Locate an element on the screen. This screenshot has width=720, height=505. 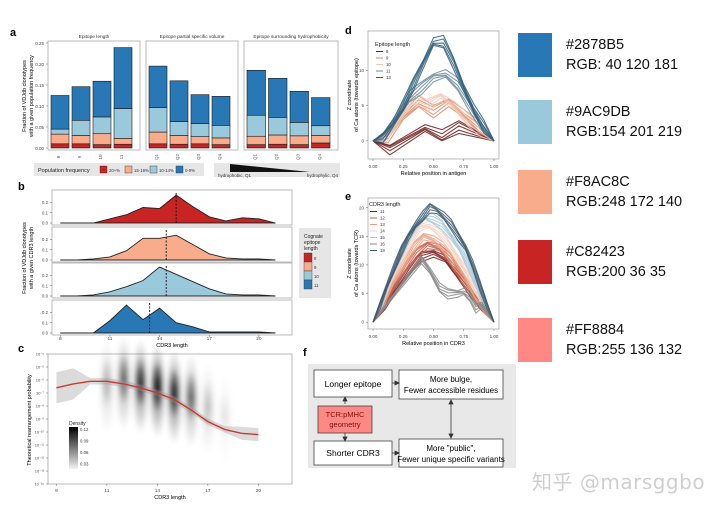
color-swatch-pink is located at coordinates (535, 340).